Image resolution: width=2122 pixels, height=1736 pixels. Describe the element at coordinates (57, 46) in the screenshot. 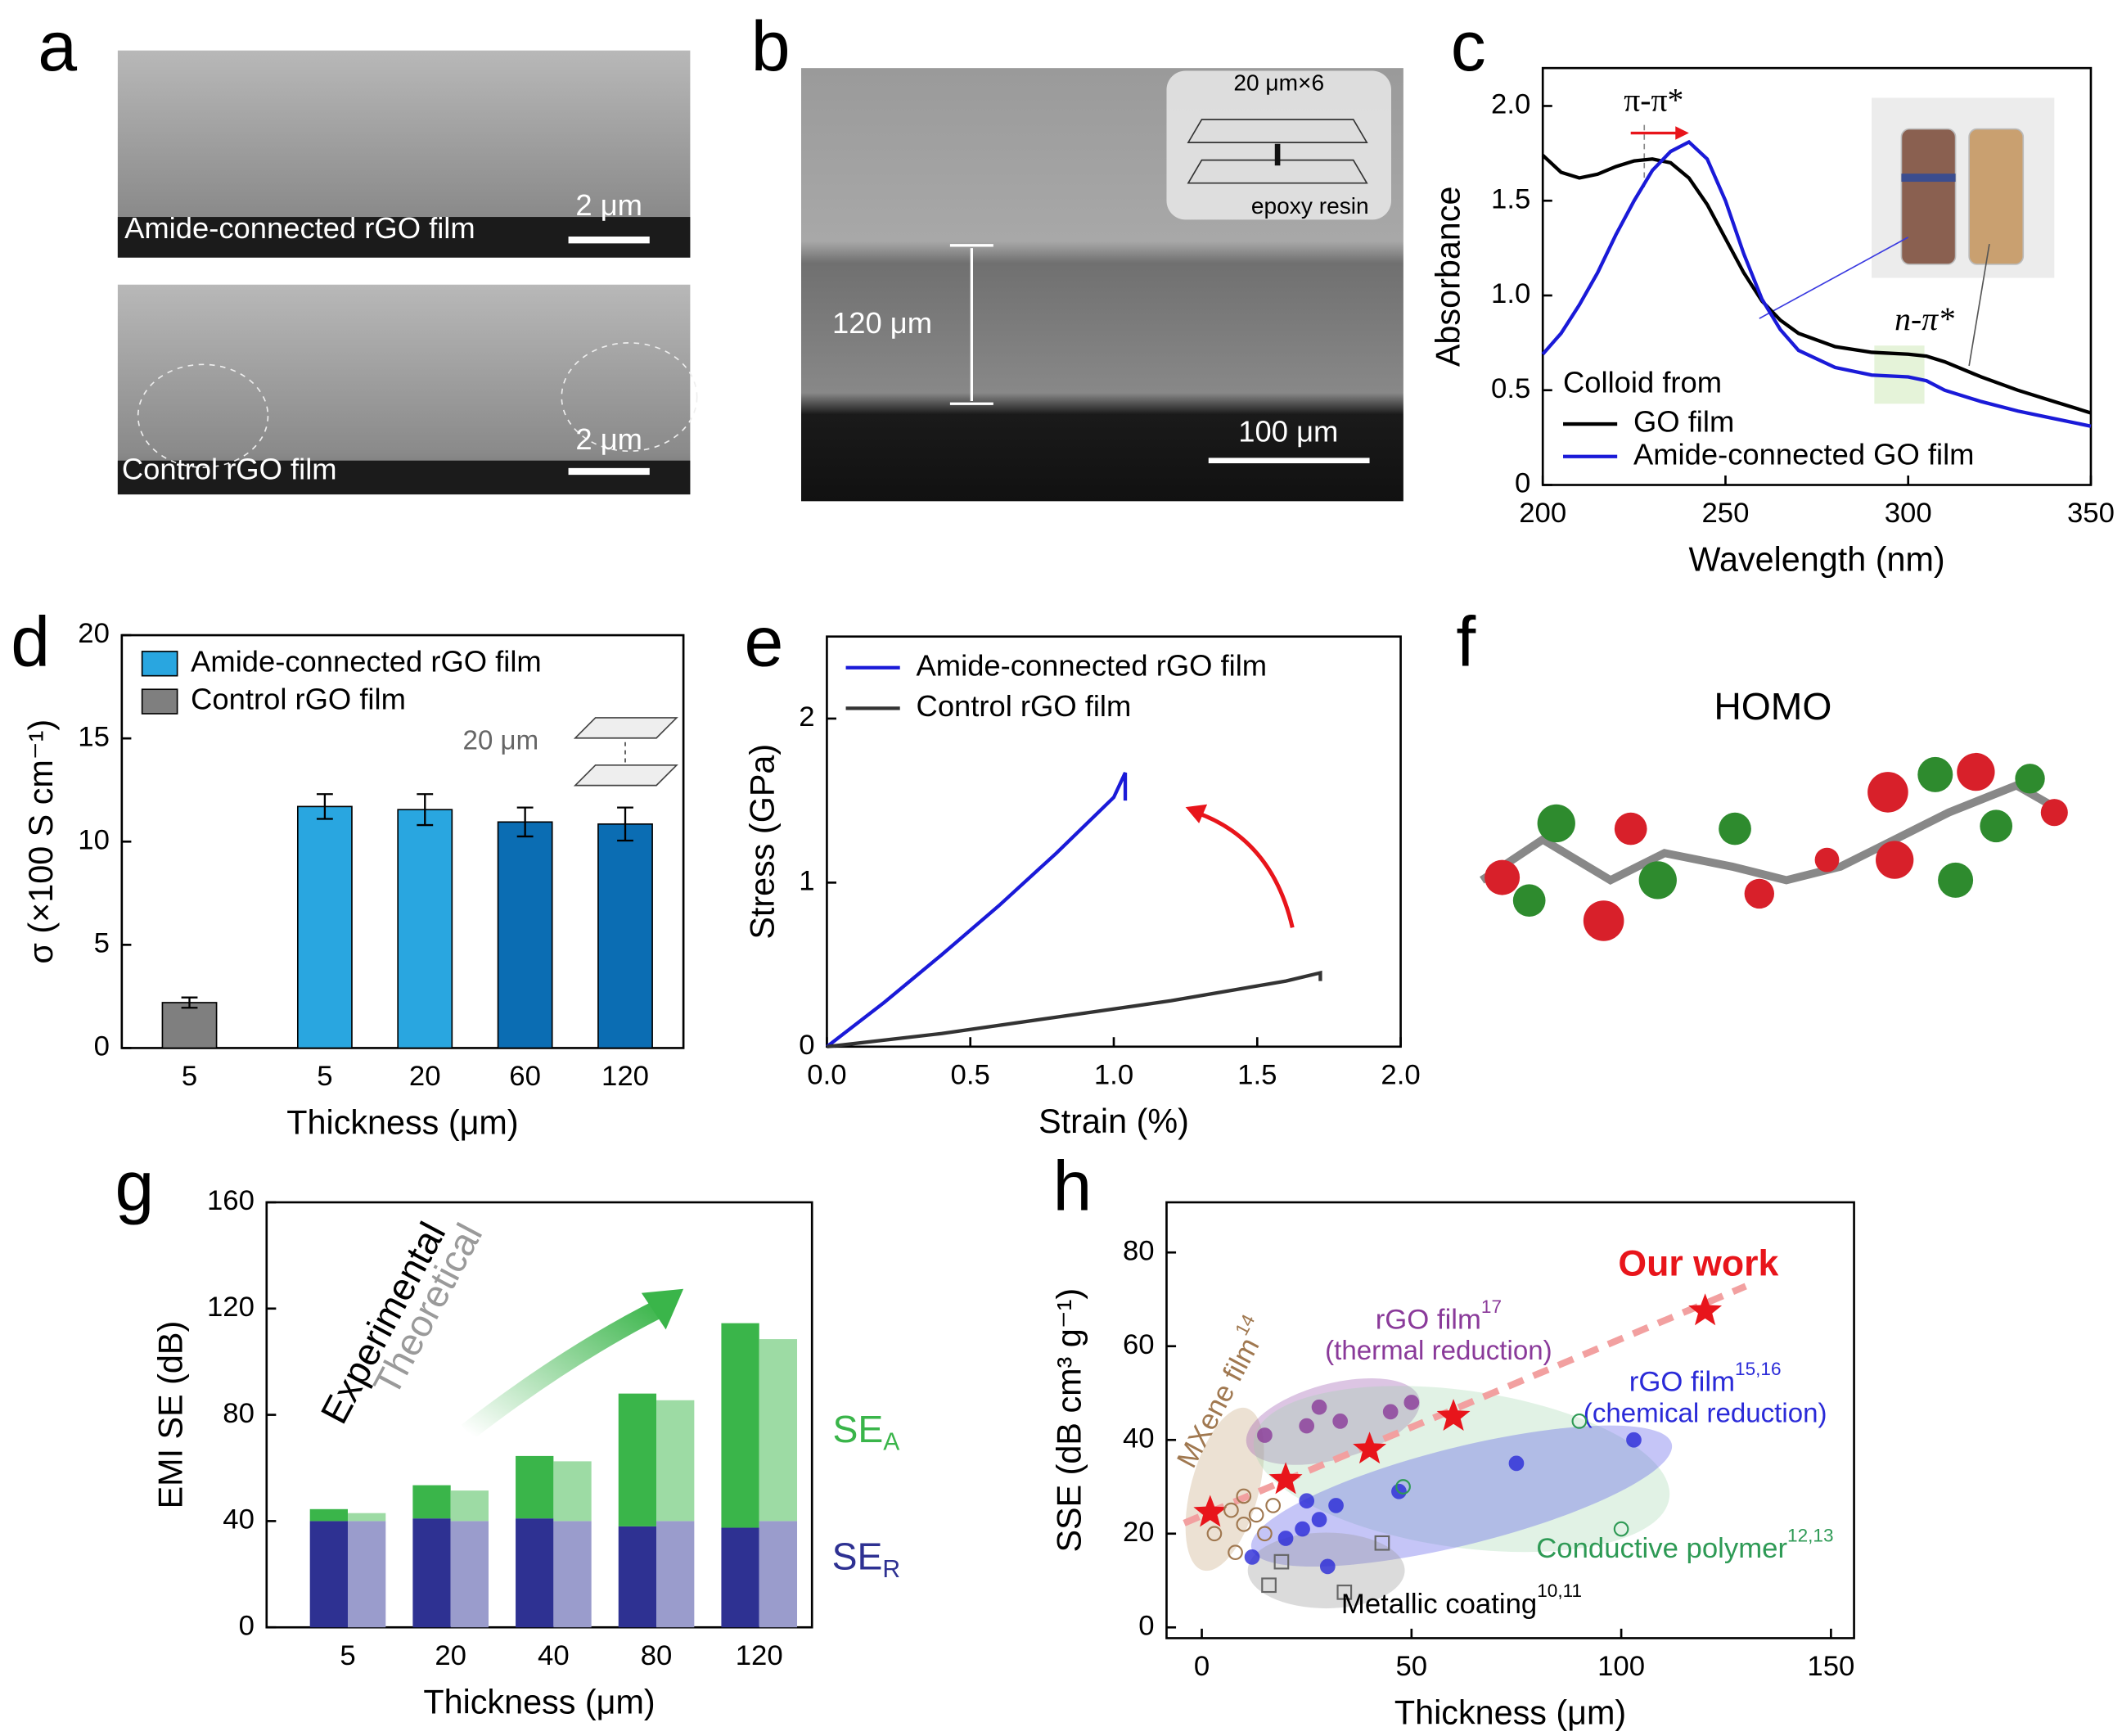

I see `panel-letter: a` at that location.